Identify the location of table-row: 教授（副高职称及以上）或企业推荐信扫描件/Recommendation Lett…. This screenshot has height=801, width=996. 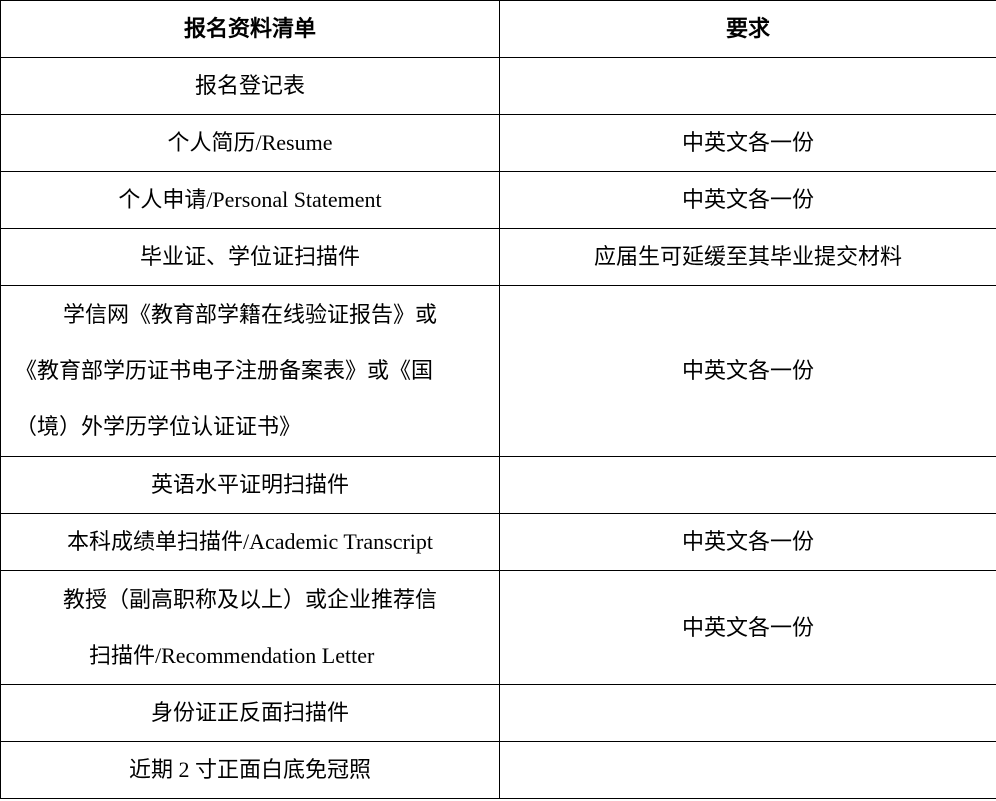
(498, 627).